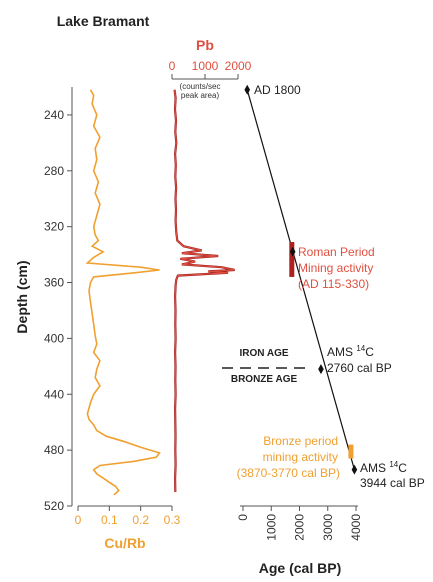 The image size is (433, 582). I want to click on pb-tick-label-1: 1000, so click(205, 66).